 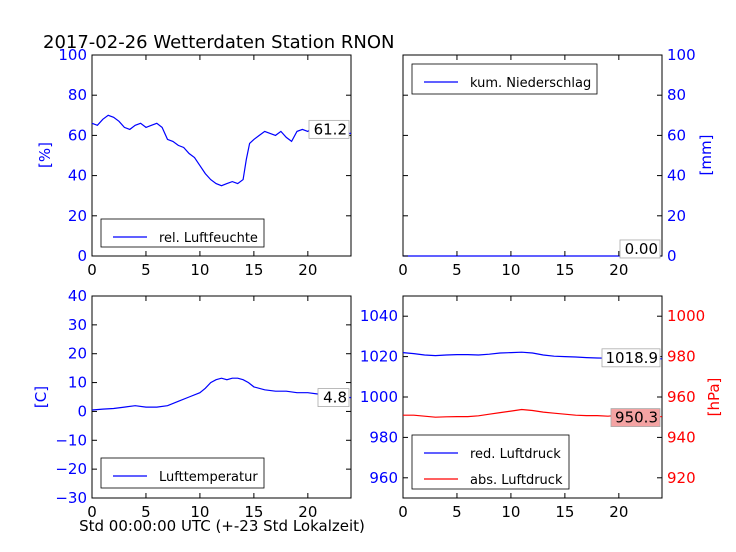 I want to click on legend-label: rel. Luftfeuchte, so click(x=208, y=238).